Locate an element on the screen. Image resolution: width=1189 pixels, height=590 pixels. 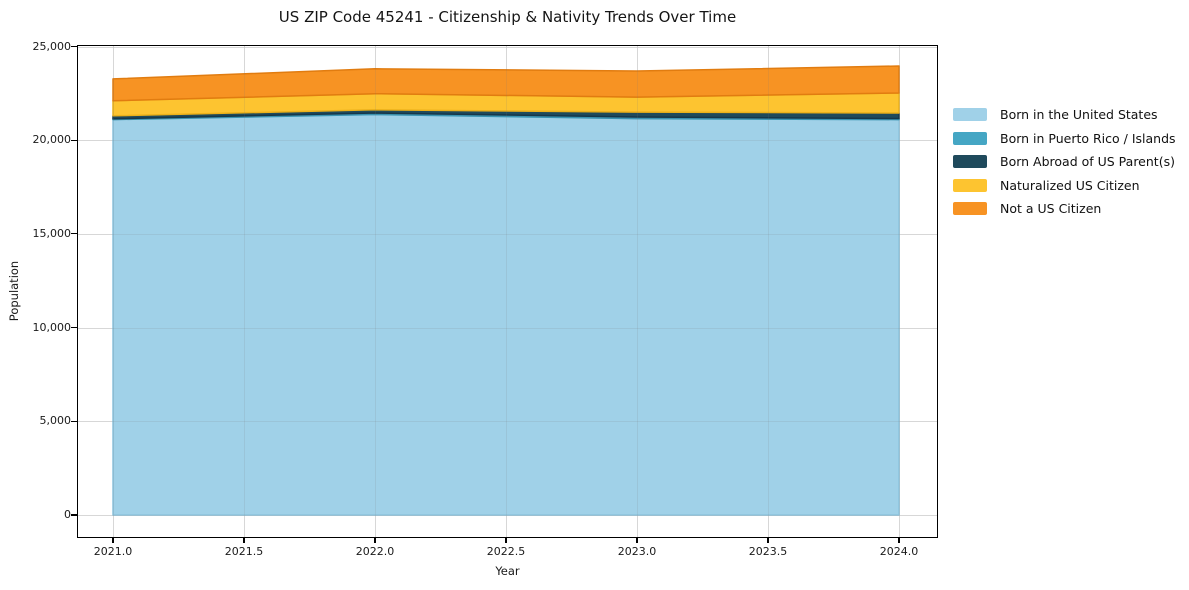
y-tick-label: 25,000 is located at coordinates (52, 46).